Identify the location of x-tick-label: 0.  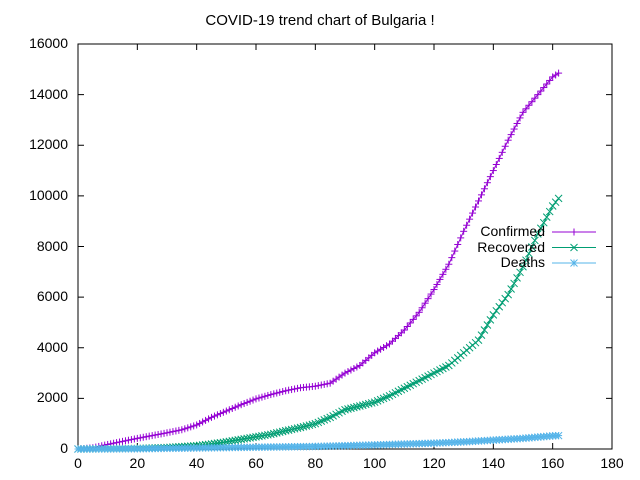
(78, 463).